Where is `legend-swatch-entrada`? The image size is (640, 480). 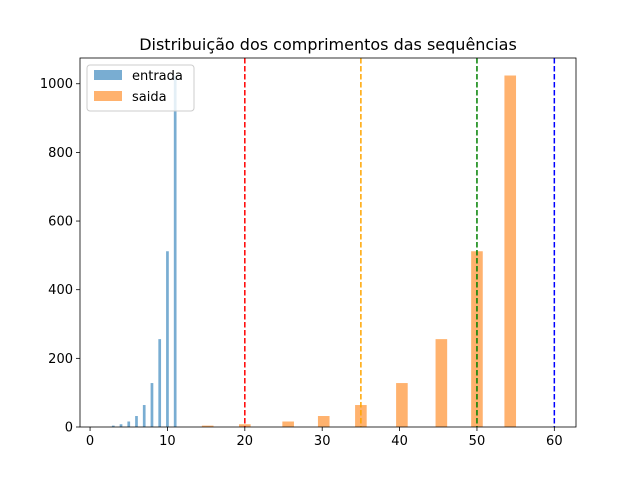 legend-swatch-entrada is located at coordinates (108, 75).